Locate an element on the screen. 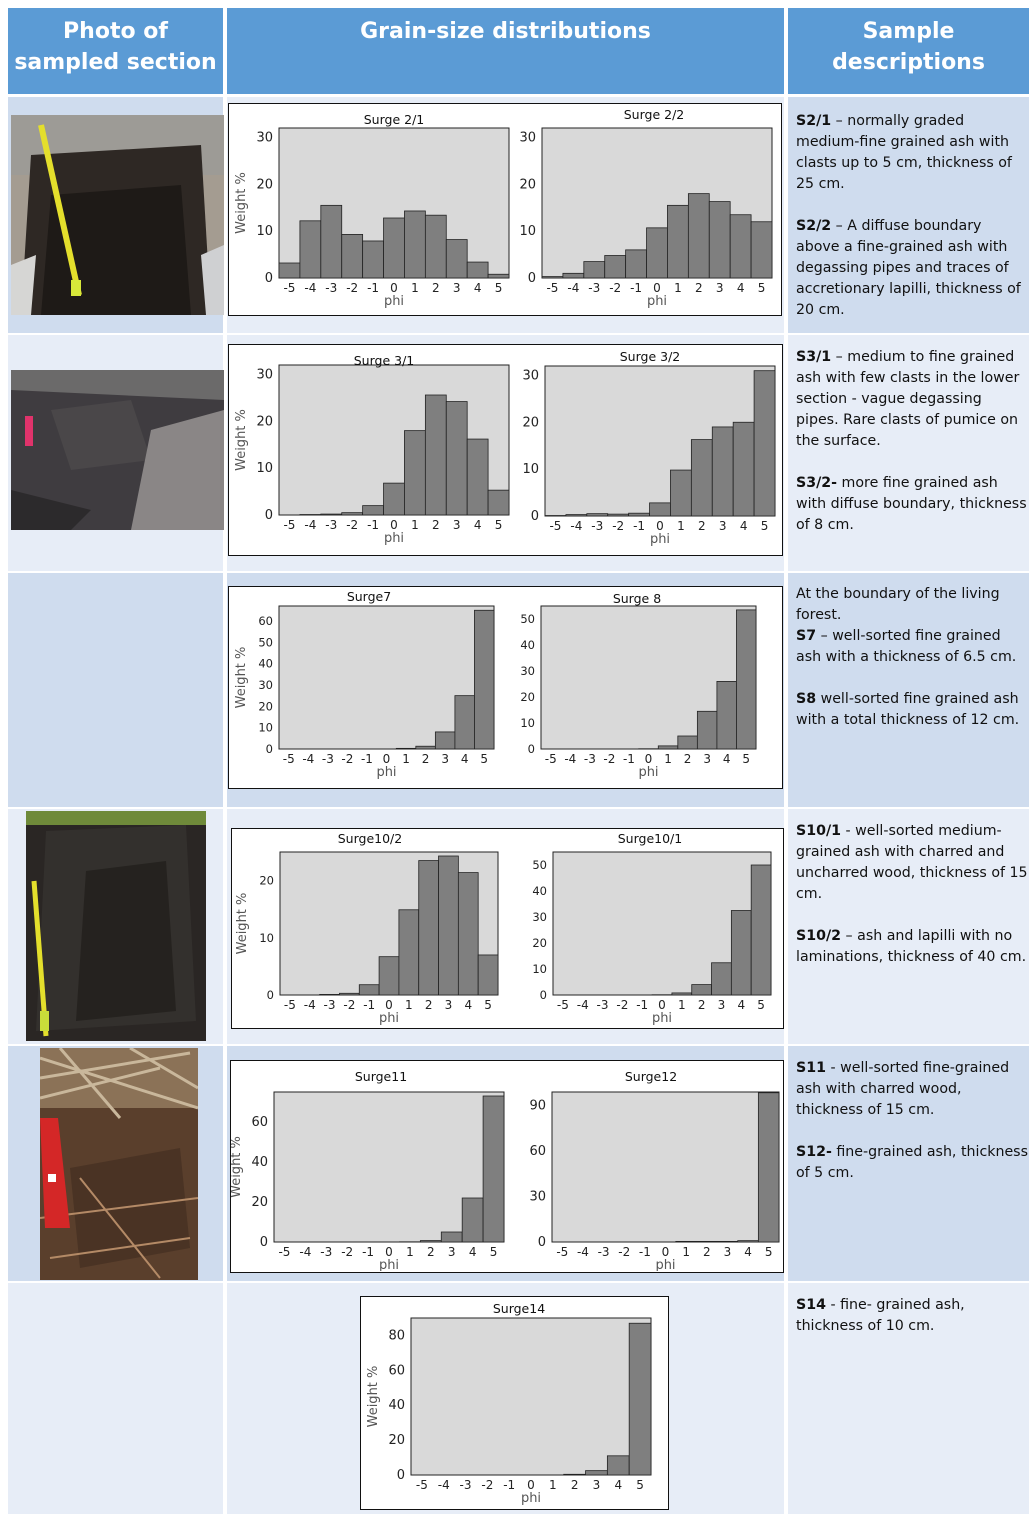 This screenshot has height=1514, width=1029. chart-title: Surge 2/2 is located at coordinates (654, 114).